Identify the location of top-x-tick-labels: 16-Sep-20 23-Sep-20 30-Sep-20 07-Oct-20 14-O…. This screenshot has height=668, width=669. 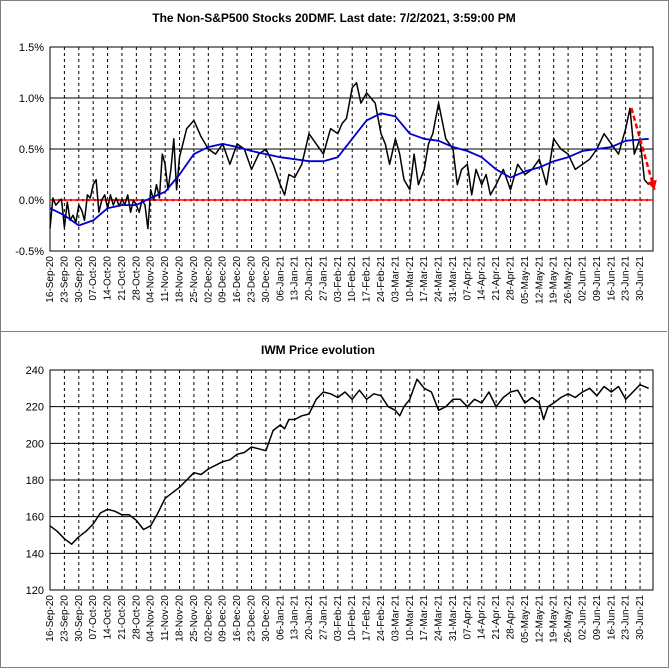
(345, 280).